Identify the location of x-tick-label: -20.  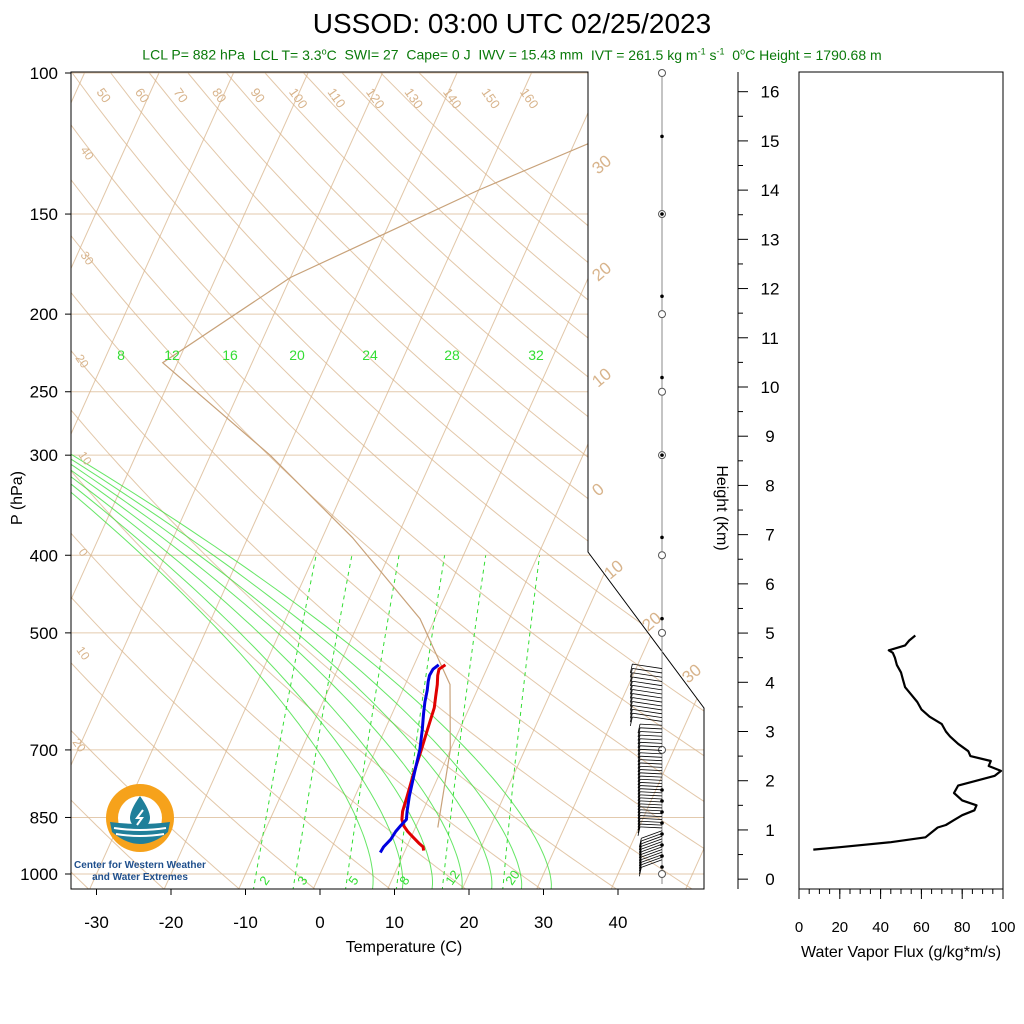
(171, 922).